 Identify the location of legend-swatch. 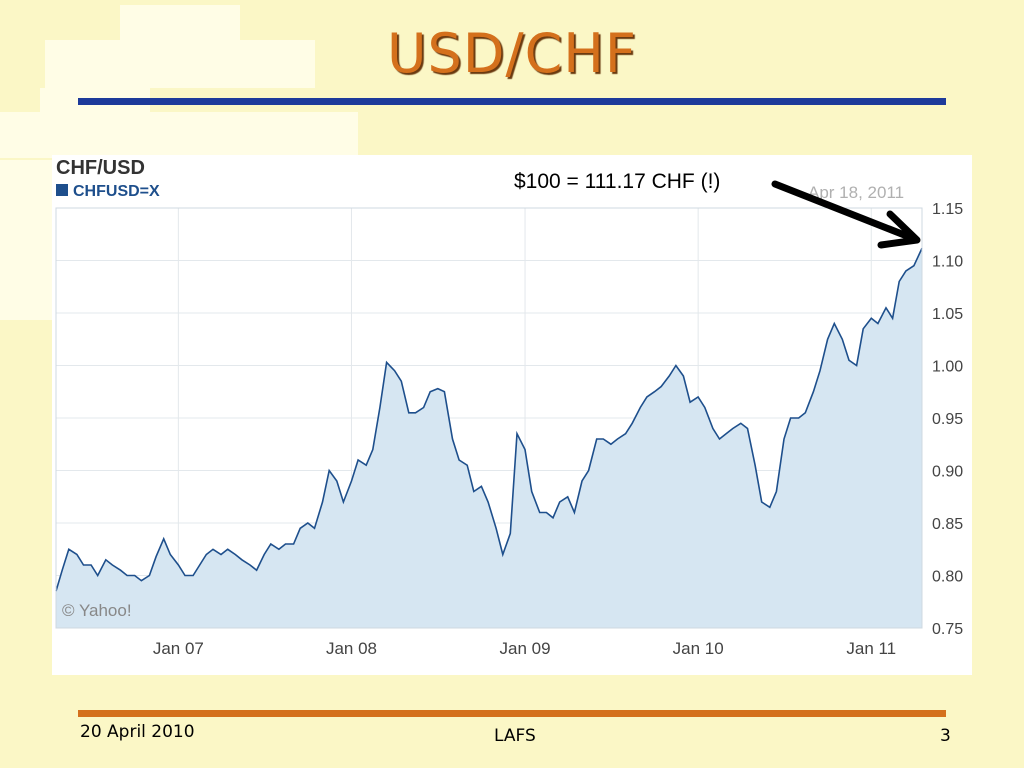
(62, 190).